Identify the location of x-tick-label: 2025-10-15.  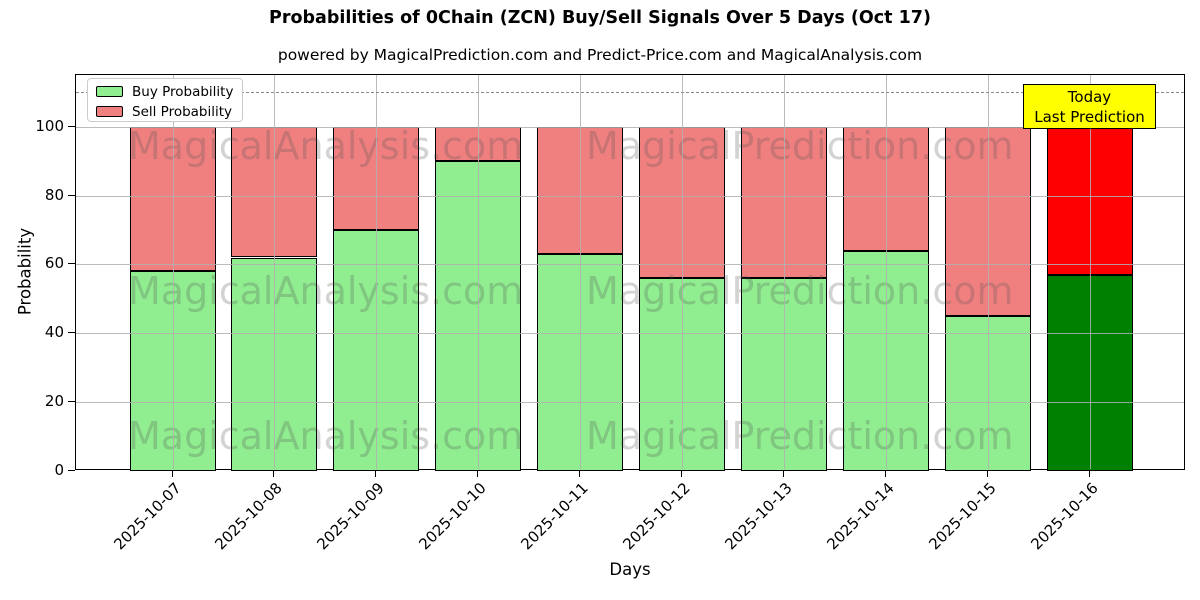
(962, 516).